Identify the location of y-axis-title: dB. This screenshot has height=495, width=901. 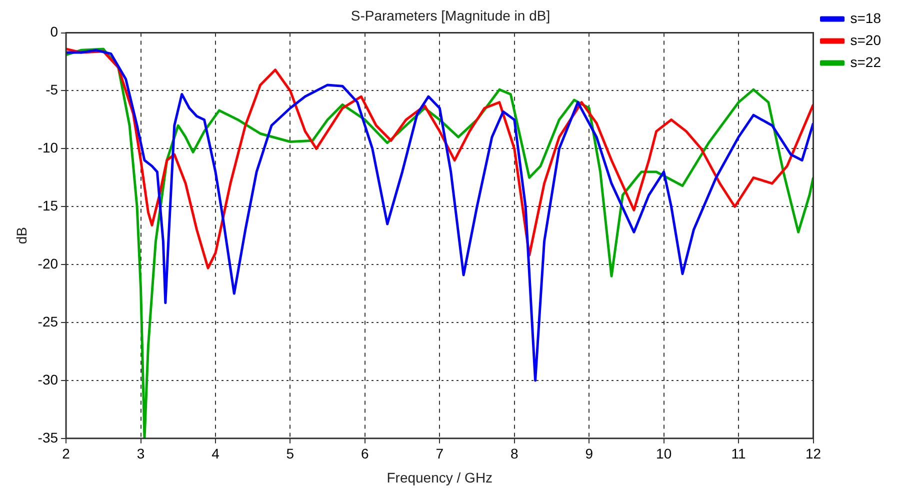
(21, 235).